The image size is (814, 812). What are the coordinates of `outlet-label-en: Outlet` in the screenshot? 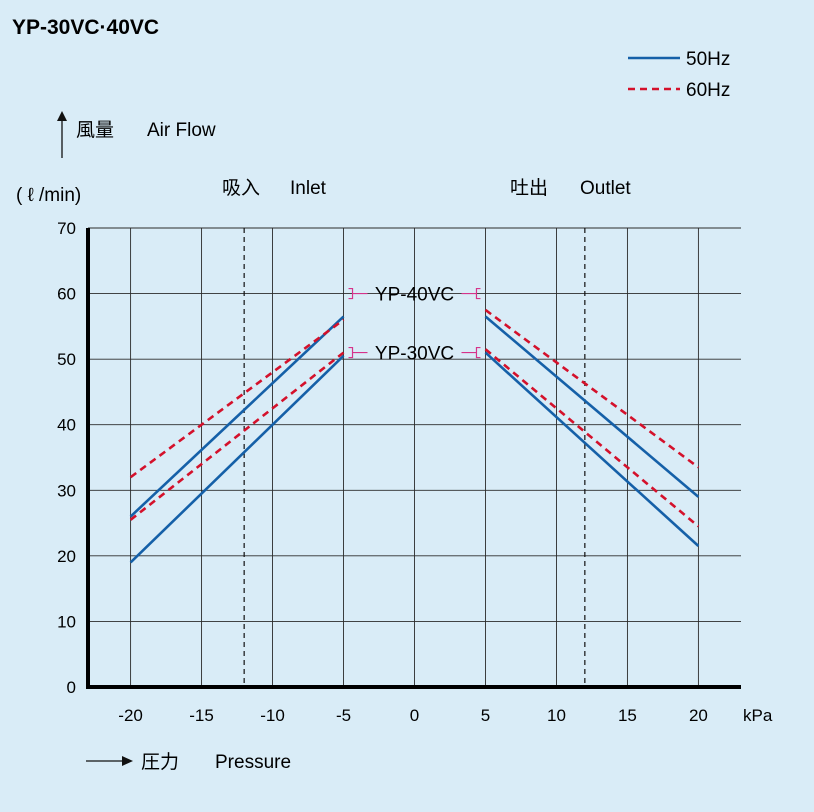 It's located at (605, 188).